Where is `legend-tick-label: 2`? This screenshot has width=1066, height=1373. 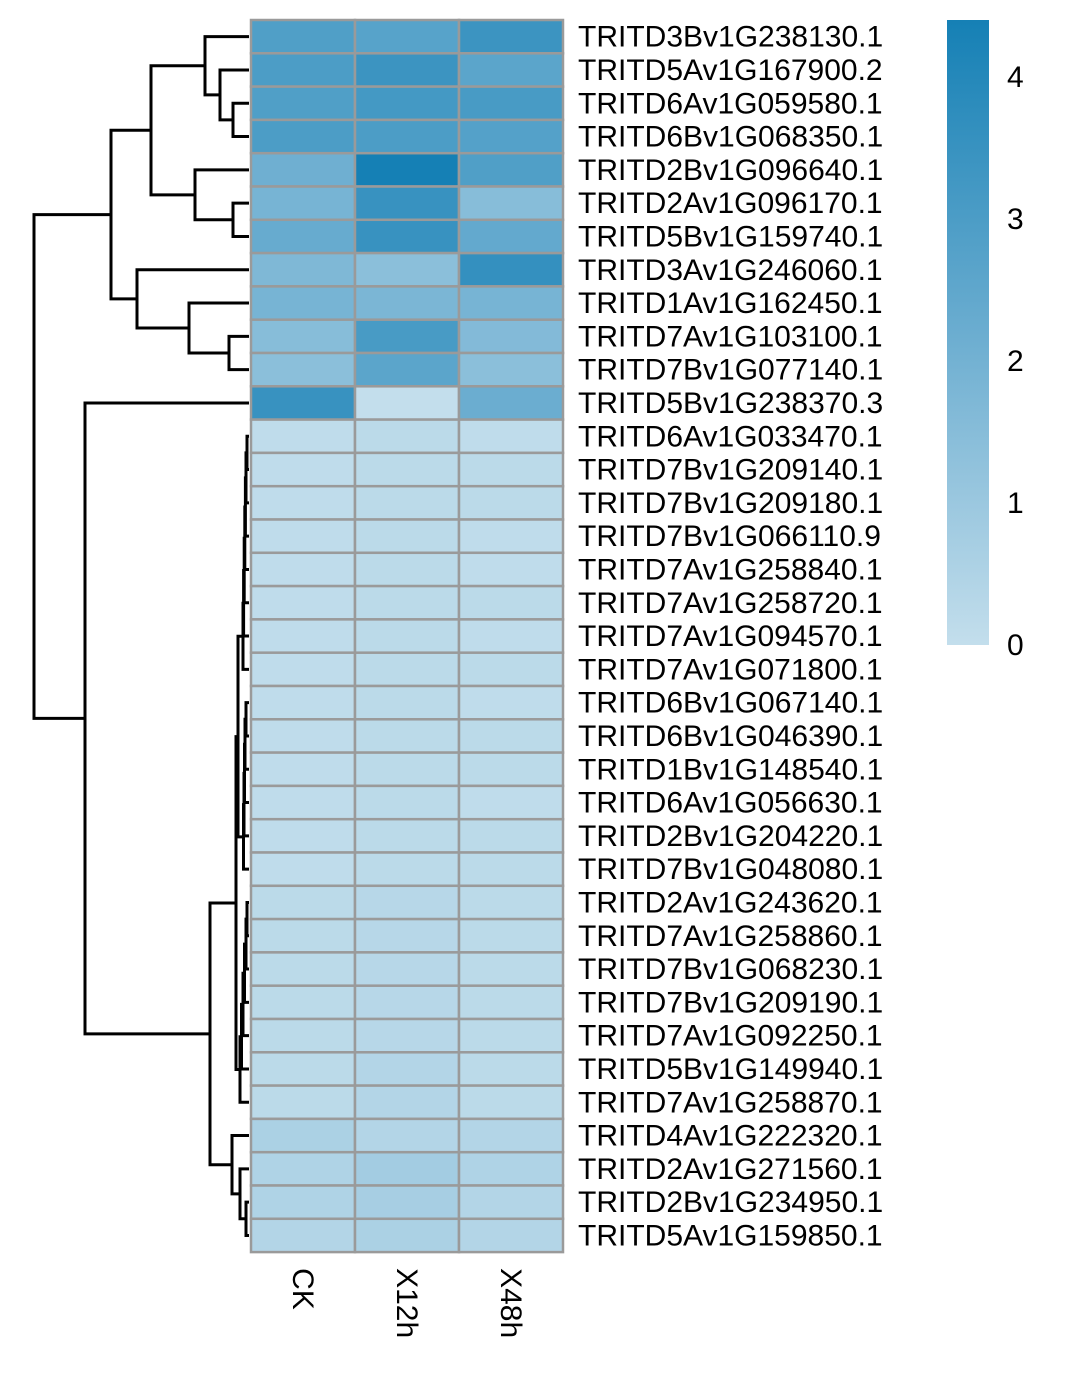
legend-tick-label: 2 is located at coordinates (1015, 361).